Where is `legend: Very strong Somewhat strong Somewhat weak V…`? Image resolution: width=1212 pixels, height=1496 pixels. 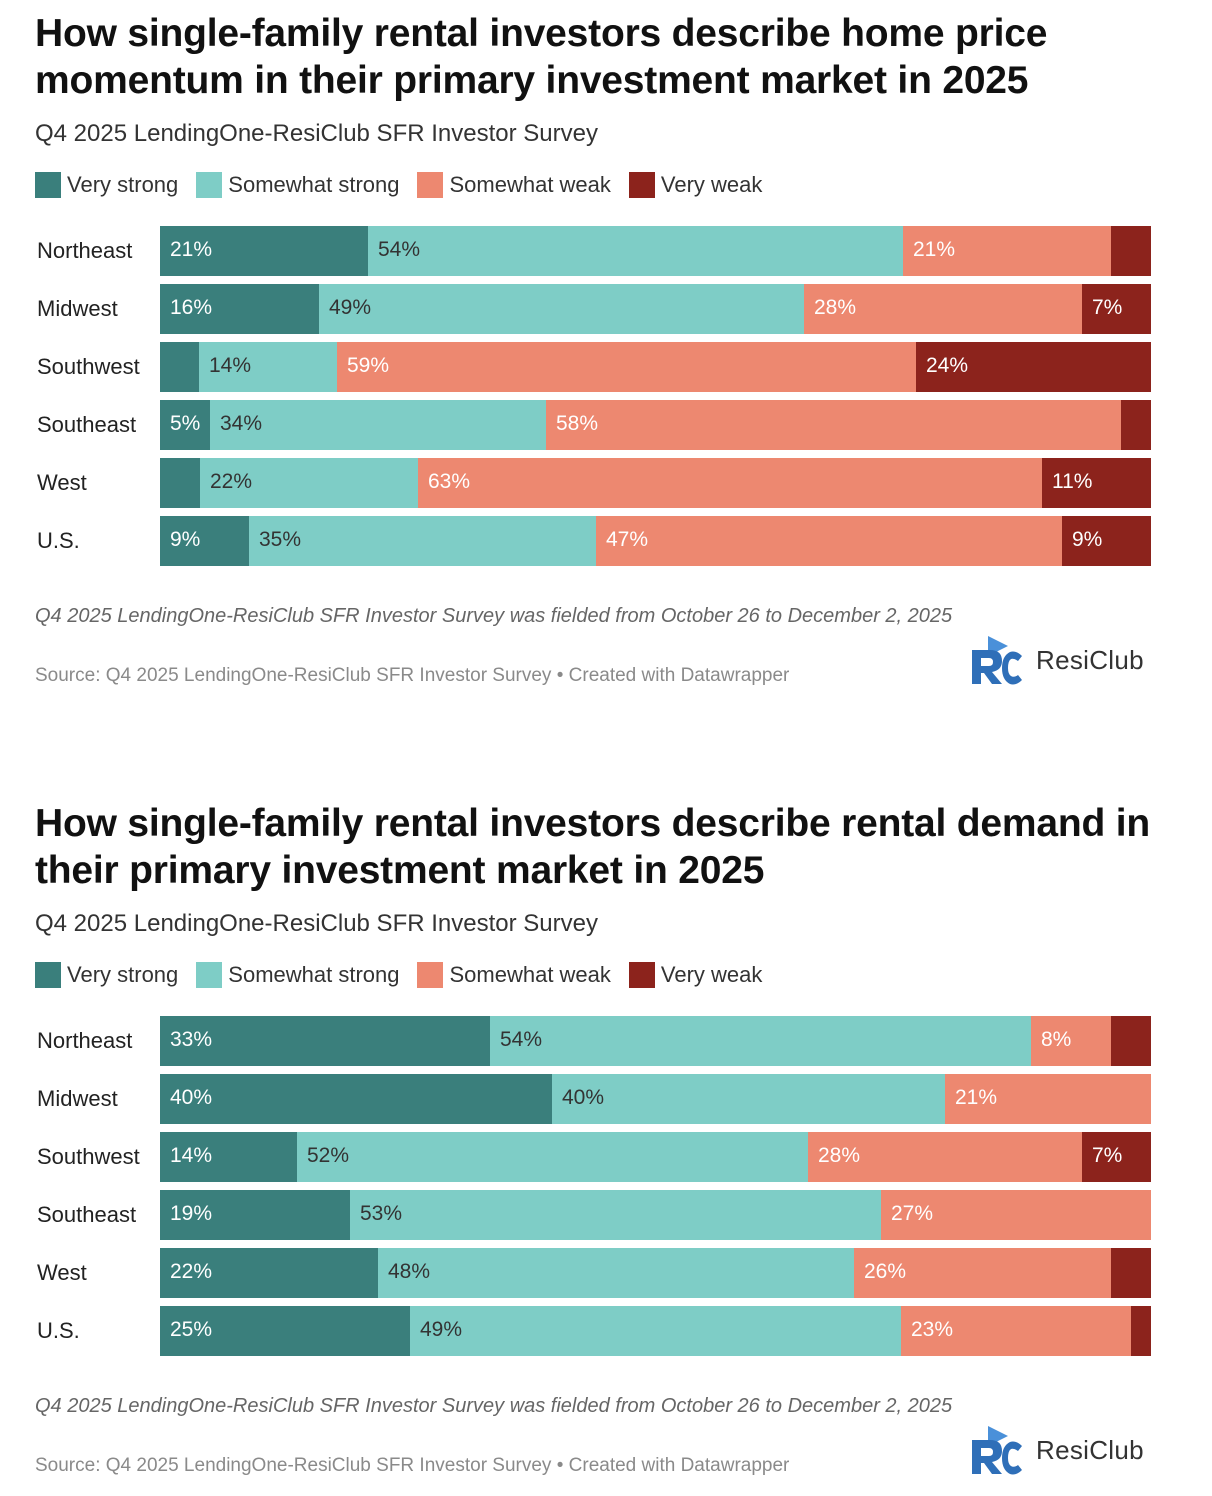 legend: Very strong Somewhat strong Somewhat weak V… is located at coordinates (407, 975).